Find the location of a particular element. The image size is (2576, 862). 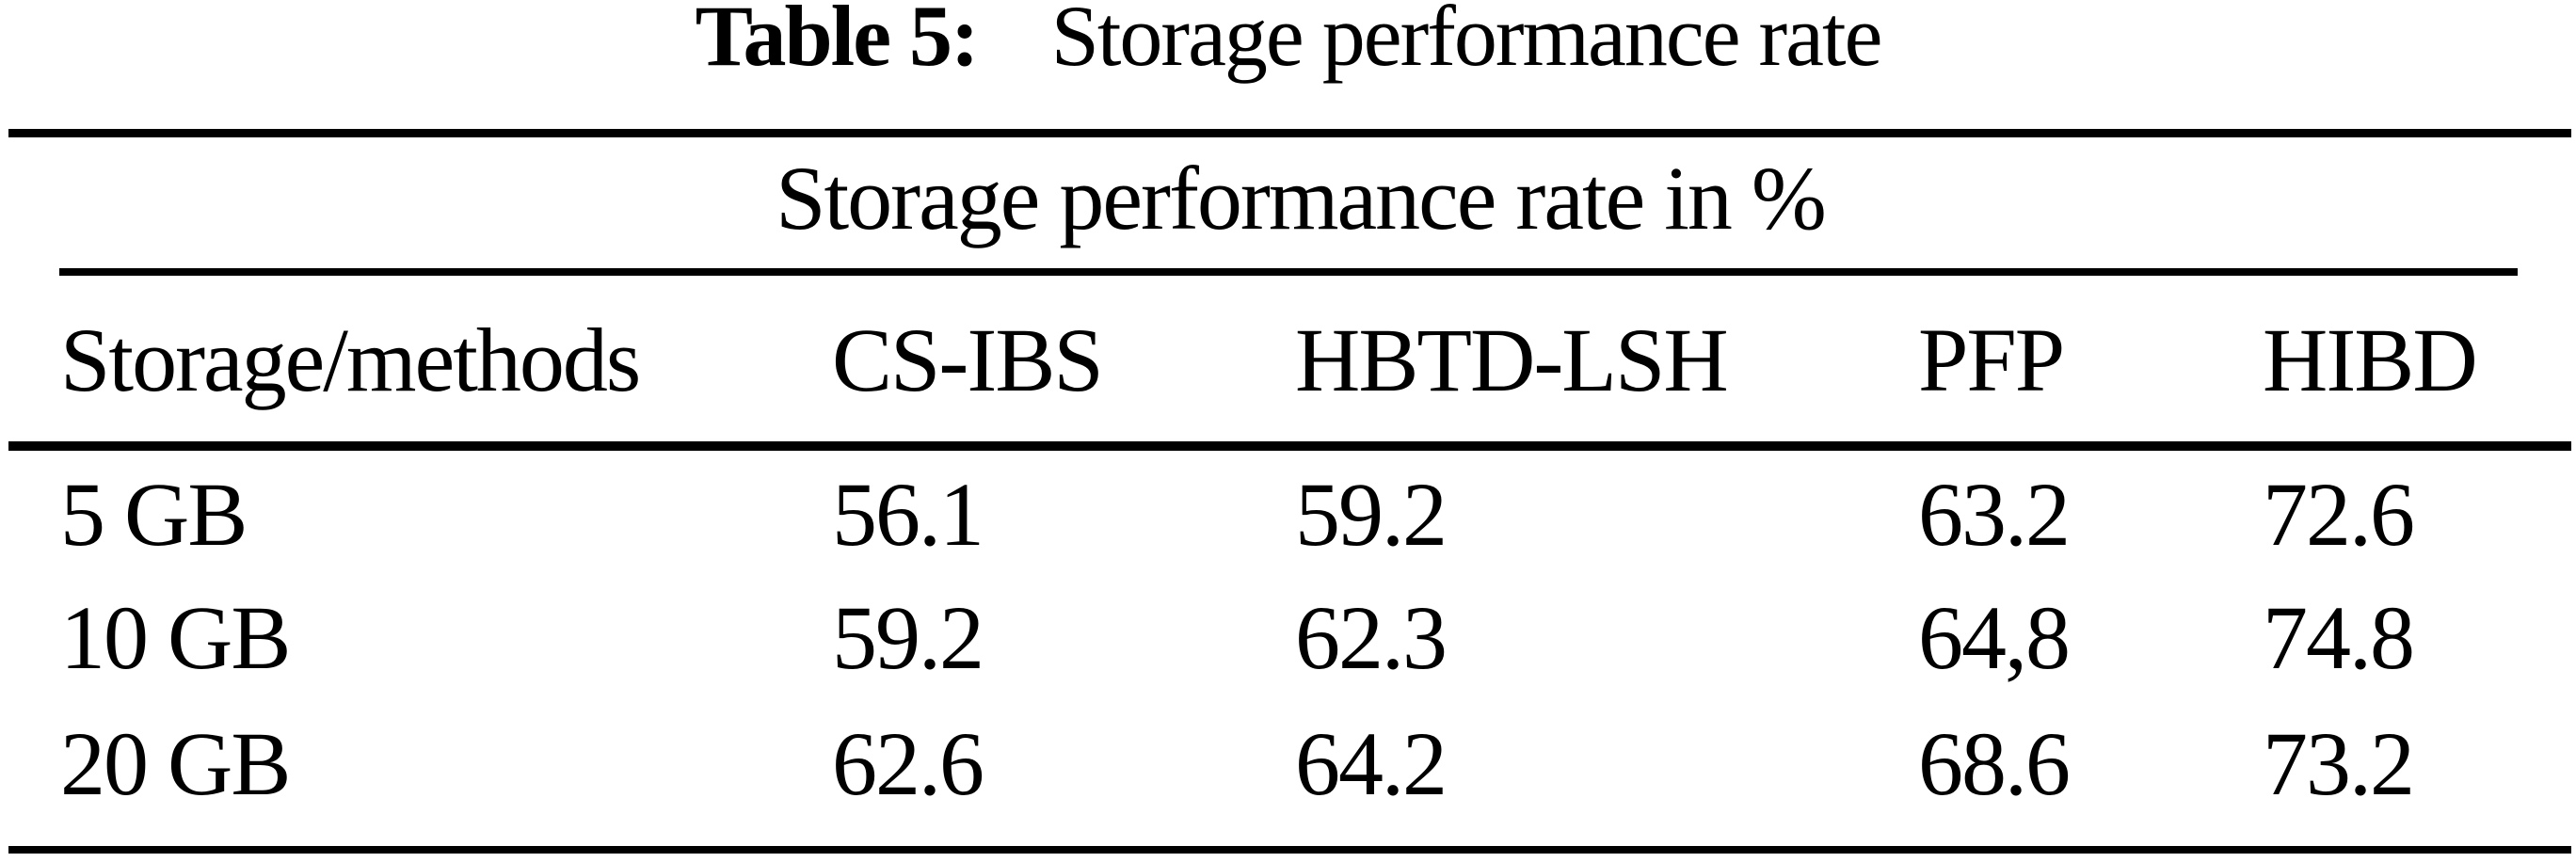

table-cell: 62.3 is located at coordinates (1371, 637).